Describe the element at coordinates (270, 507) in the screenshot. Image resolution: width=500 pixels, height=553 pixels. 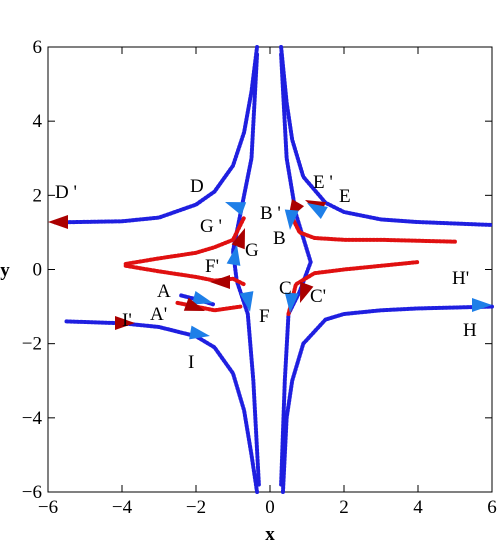
I see `x-tick-label: 0` at that location.